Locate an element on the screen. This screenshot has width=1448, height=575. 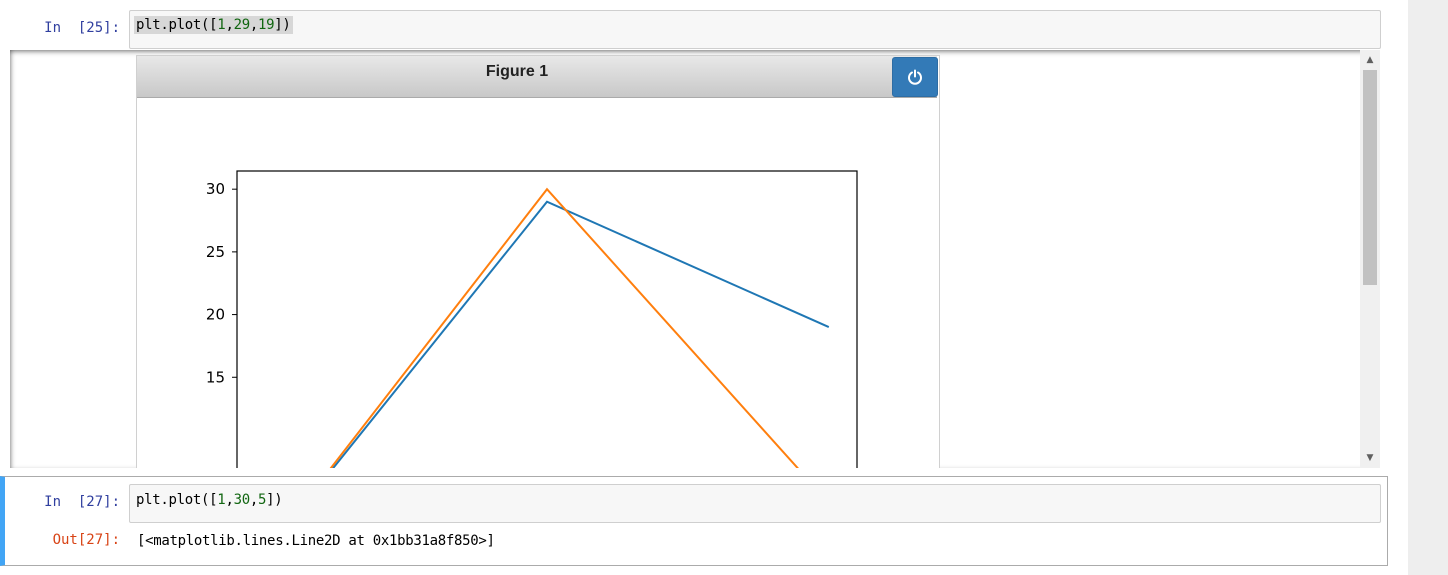
code-text: plt.plot([1,30,5]) is located at coordinates (209, 500).